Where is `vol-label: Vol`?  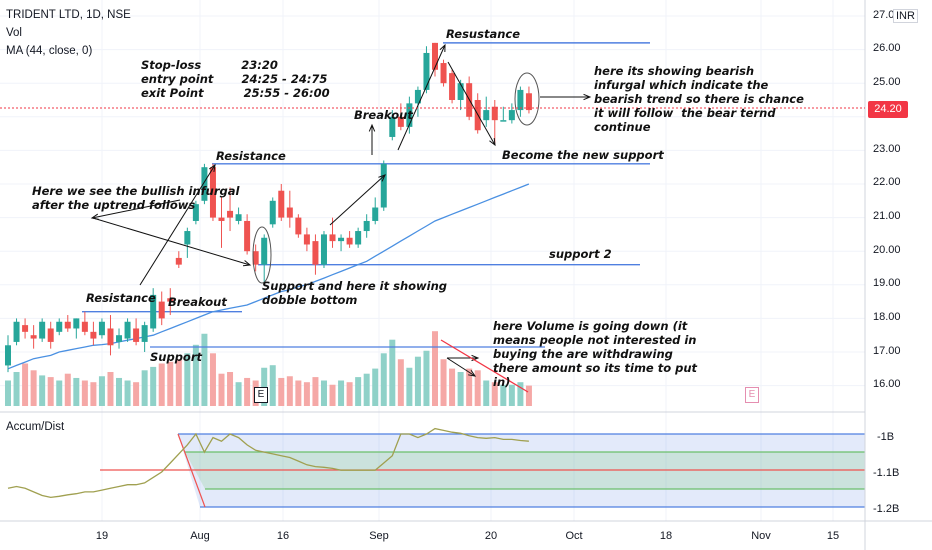
vol-label: Vol is located at coordinates (14, 33).